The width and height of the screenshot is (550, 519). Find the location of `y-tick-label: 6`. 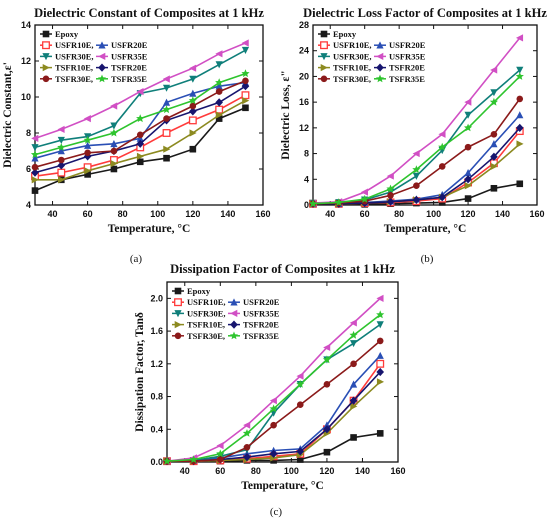

y-tick-label: 6 is located at coordinates (28, 169).